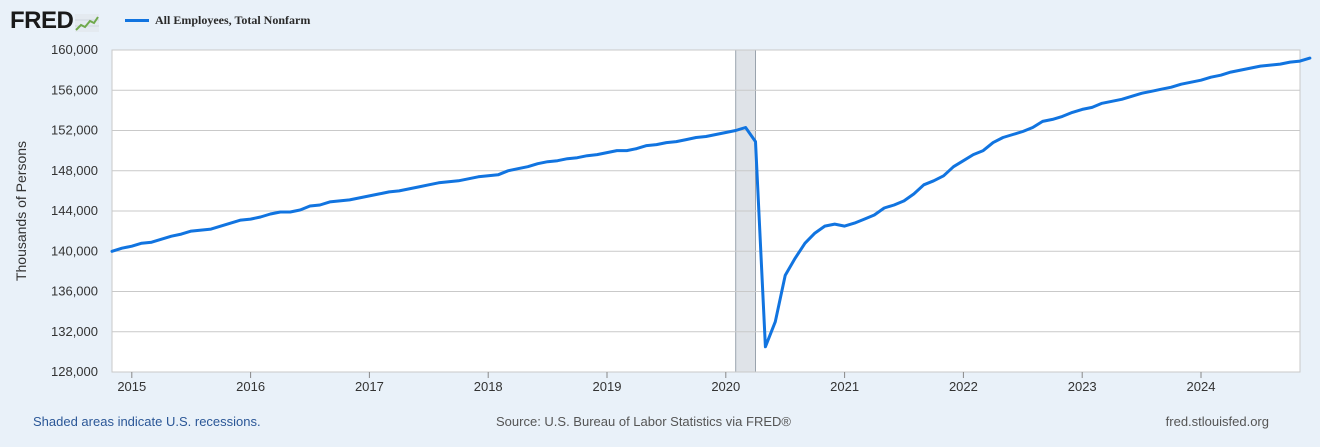 The width and height of the screenshot is (1320, 447). What do you see at coordinates (666, 383) in the screenshot?
I see `x-axis: 2015 2016 2017 2018 2019 2020 2021 2022 2023 2024` at bounding box center [666, 383].